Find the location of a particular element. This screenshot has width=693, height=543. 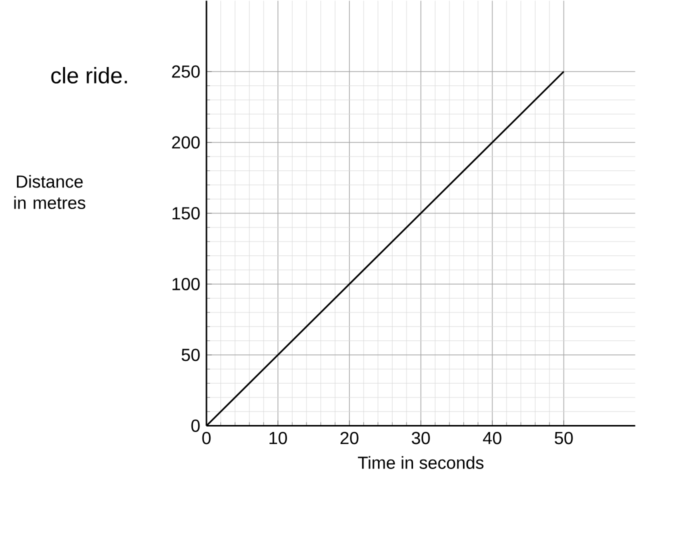

y-tick-label: 150 is located at coordinates (186, 213).